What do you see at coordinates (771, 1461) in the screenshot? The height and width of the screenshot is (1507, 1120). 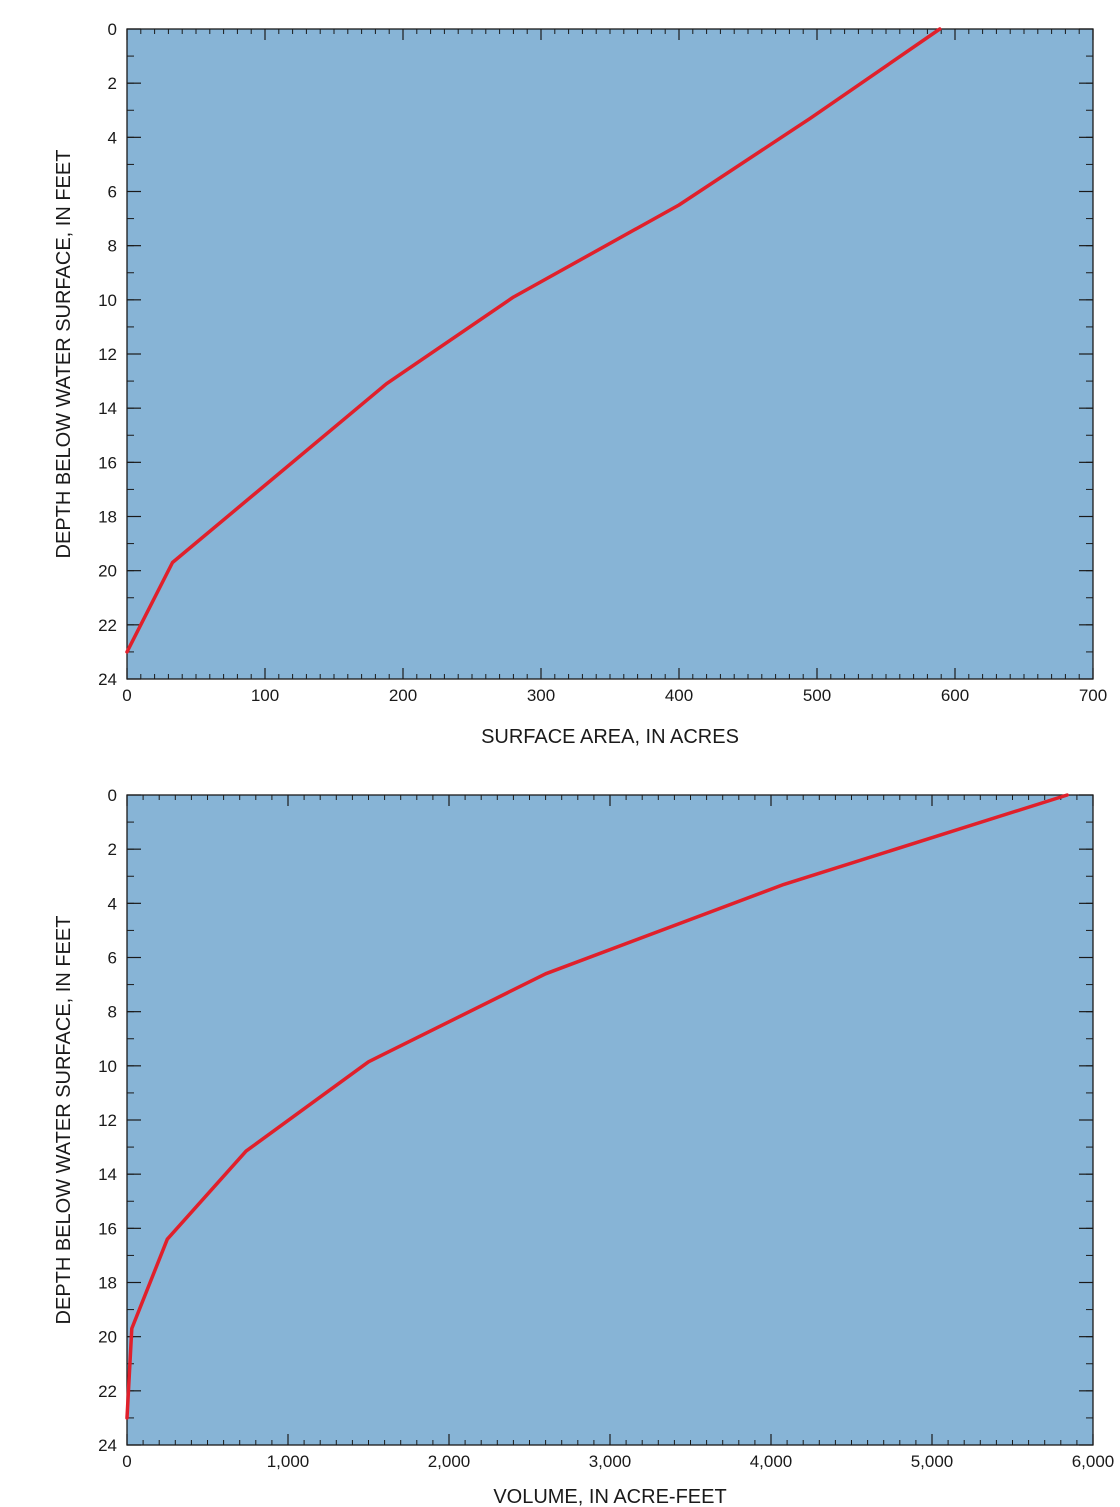 I see `x-tick-label: 4,000` at bounding box center [771, 1461].